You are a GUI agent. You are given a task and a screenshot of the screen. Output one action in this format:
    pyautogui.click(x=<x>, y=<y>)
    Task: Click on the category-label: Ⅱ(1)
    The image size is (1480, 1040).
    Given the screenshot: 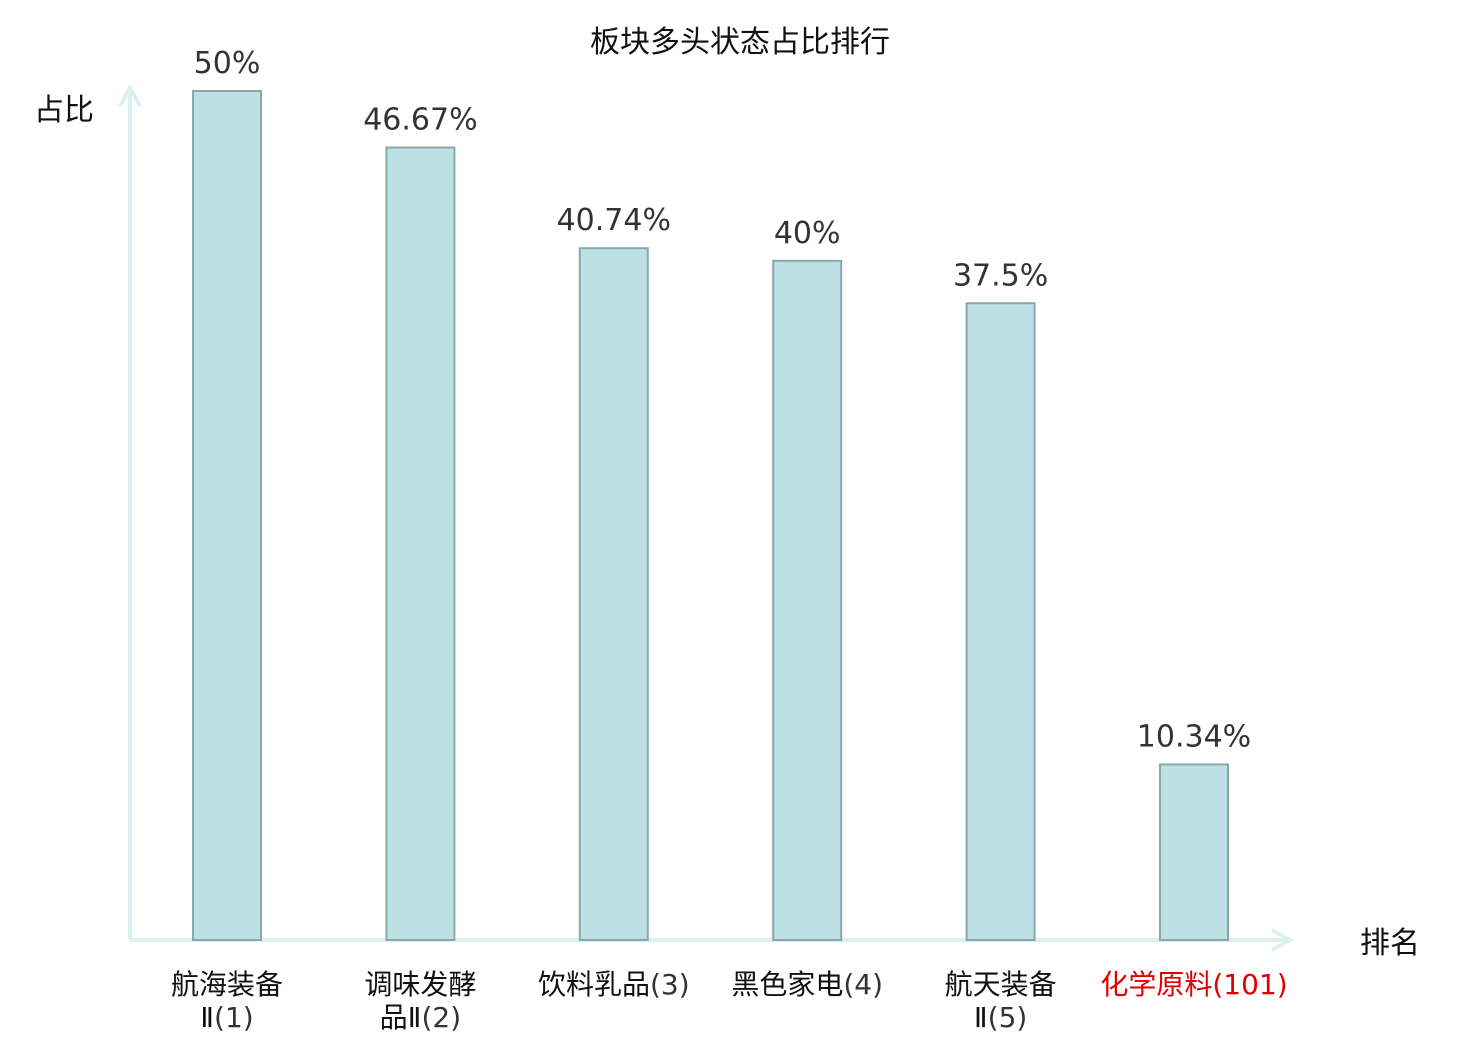 What is the action you would take?
    pyautogui.click(x=226, y=1017)
    